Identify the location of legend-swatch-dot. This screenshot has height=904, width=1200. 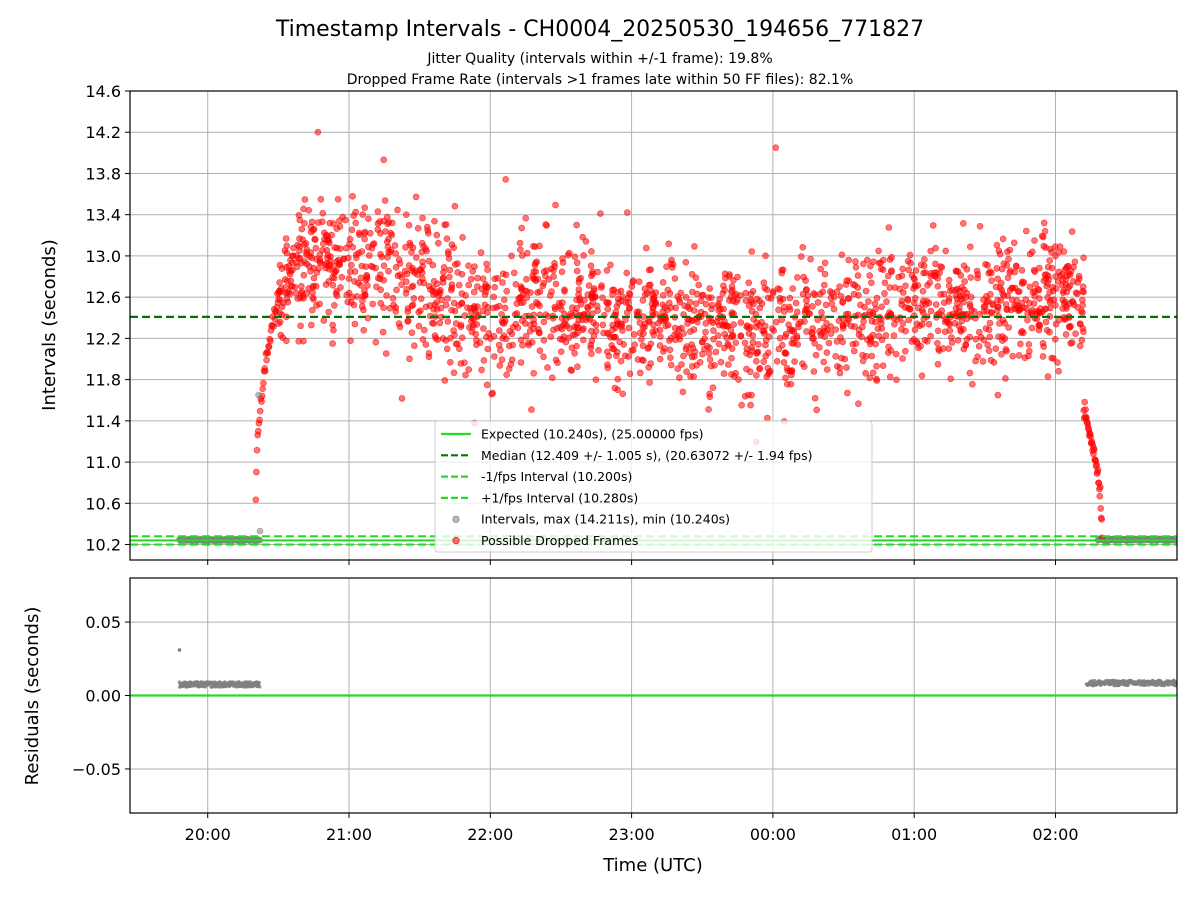
(456, 519).